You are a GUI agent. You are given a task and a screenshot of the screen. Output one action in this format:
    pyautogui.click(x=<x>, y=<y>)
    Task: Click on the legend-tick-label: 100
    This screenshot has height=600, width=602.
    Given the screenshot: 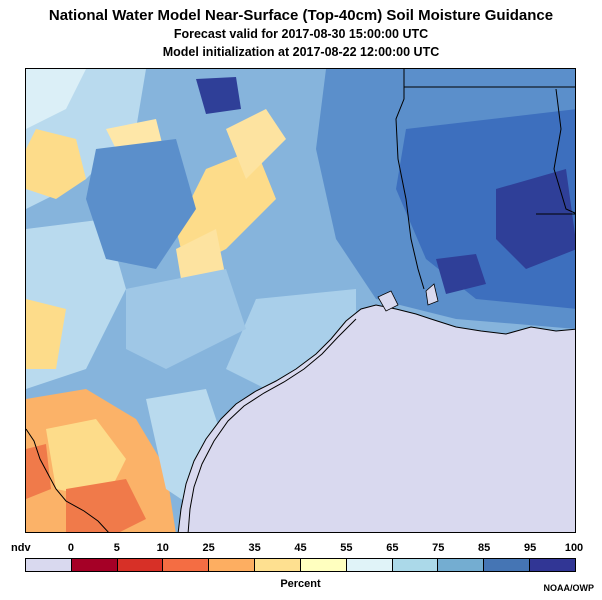 What is the action you would take?
    pyautogui.click(x=574, y=548)
    